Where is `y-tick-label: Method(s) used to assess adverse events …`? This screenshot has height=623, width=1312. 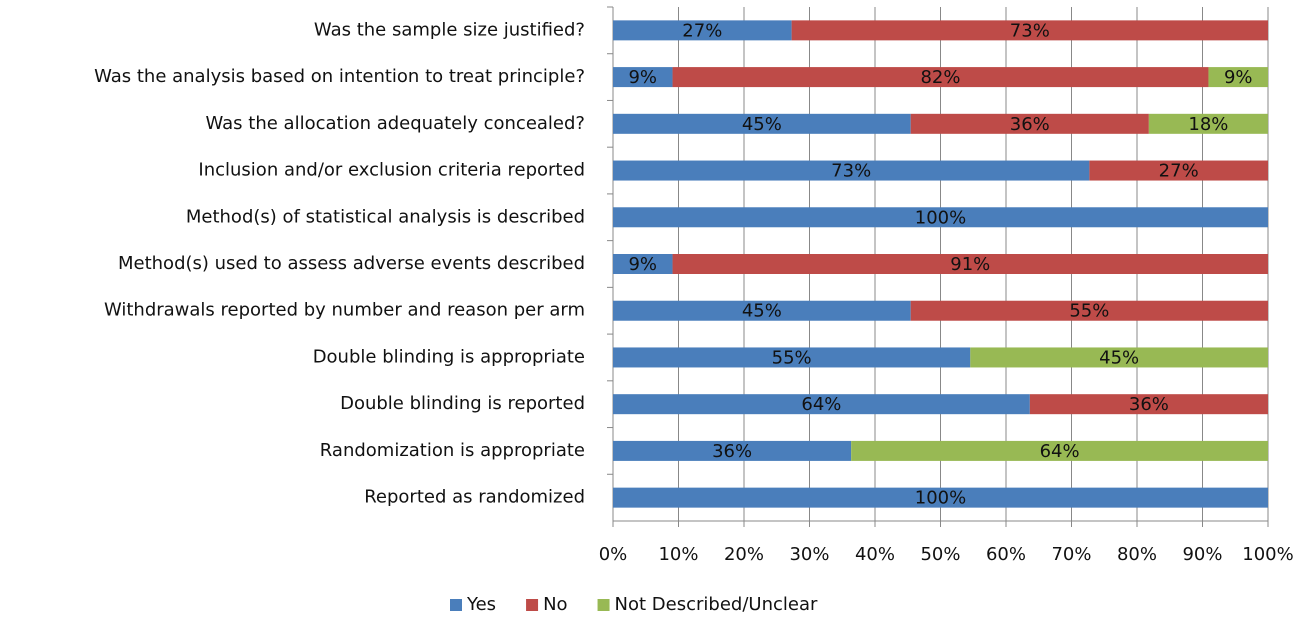
y-tick-label: Method(s) used to assess adverse events … is located at coordinates (351, 263).